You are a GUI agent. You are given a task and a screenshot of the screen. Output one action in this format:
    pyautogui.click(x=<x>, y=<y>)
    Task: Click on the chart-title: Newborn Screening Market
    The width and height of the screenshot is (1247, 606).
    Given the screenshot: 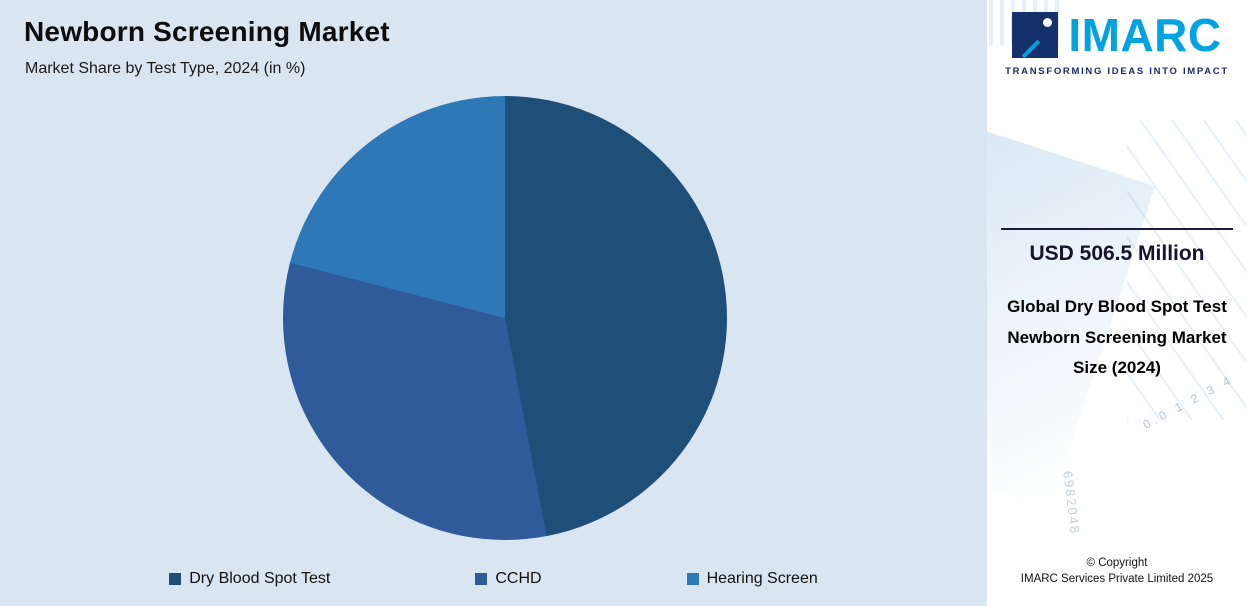 What is the action you would take?
    pyautogui.click(x=207, y=31)
    